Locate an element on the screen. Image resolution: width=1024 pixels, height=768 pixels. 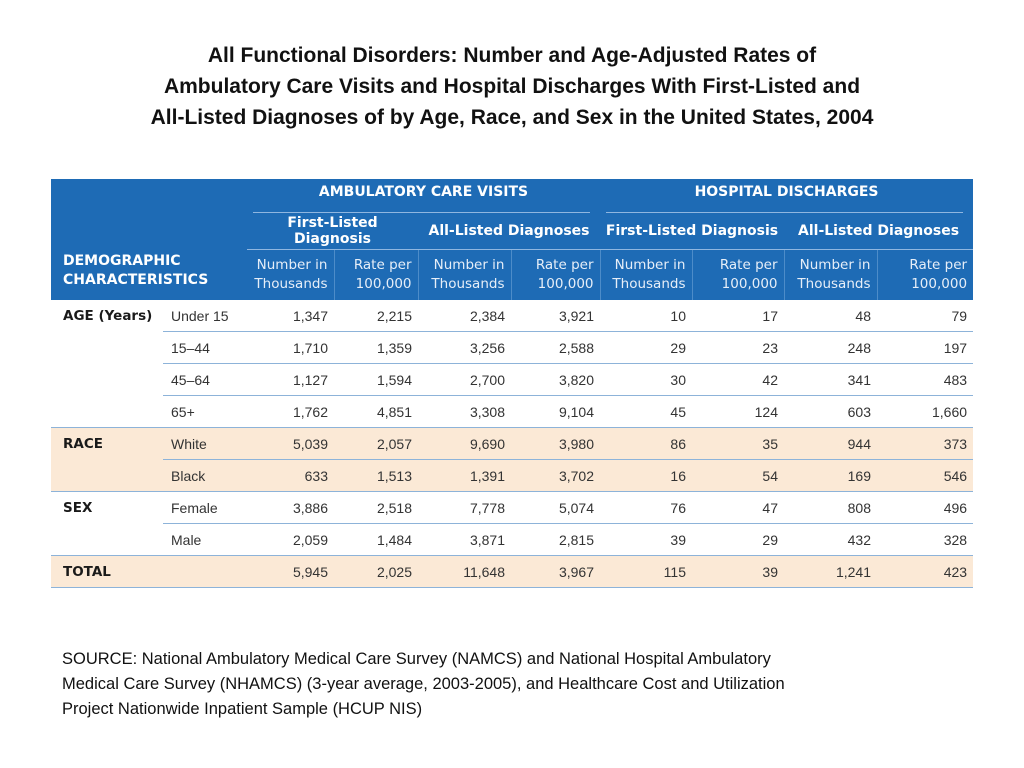
table-cell: 10 is located at coordinates (646, 316).